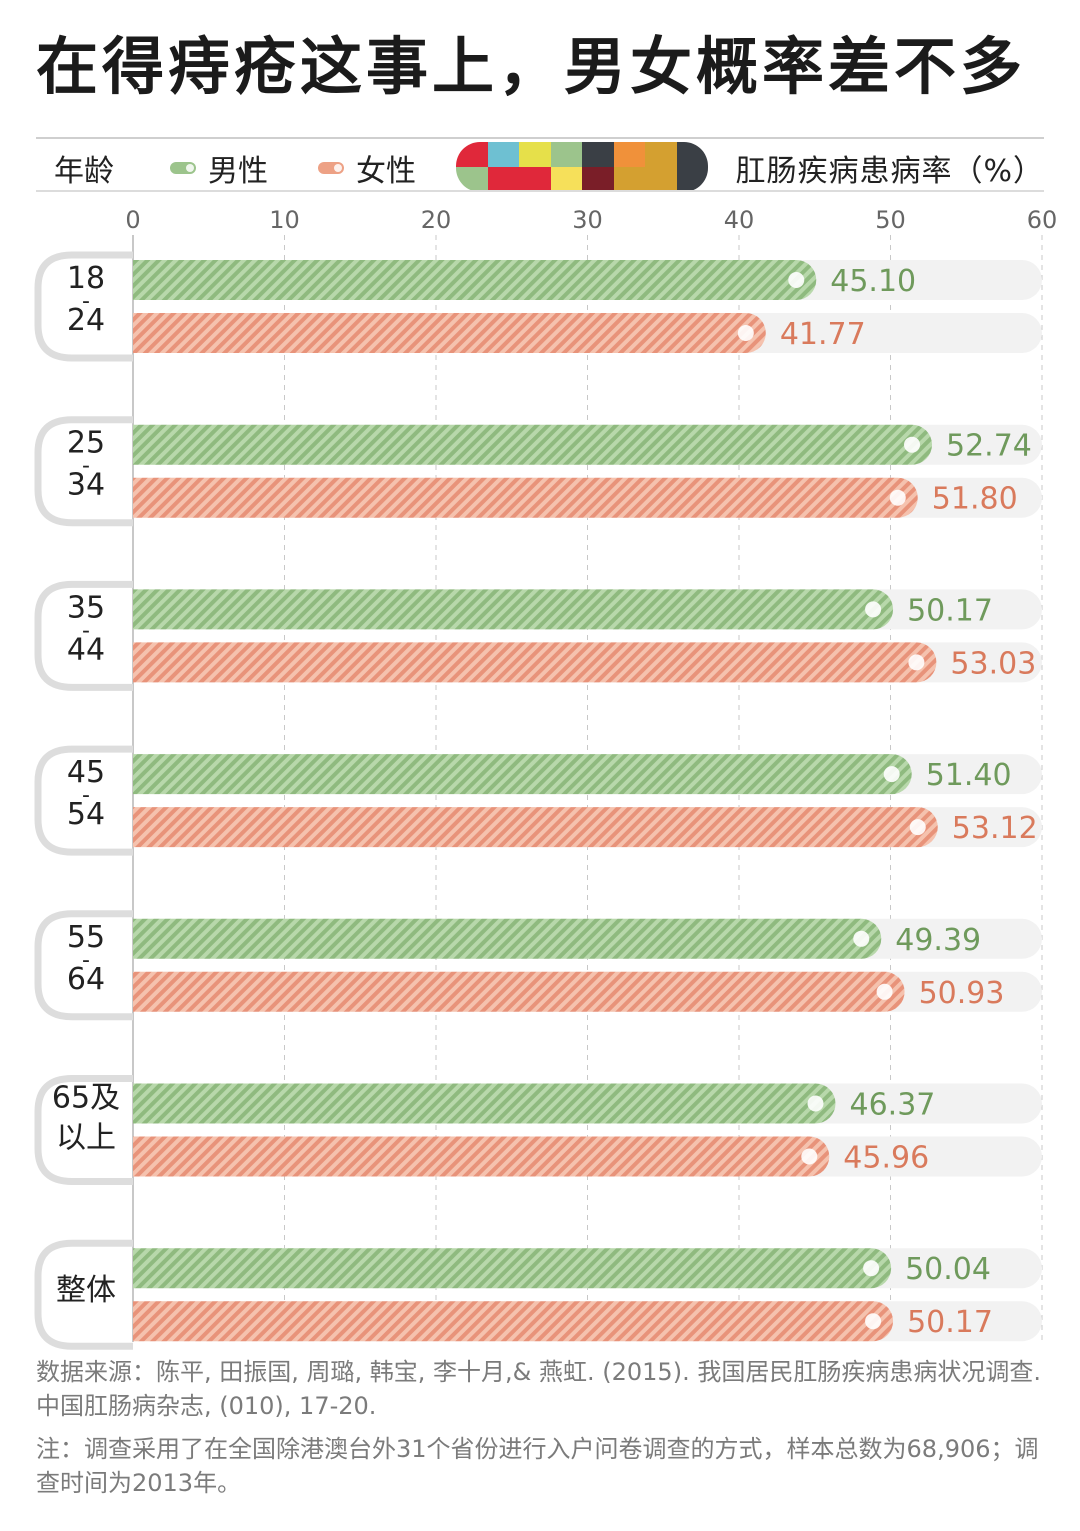 Image resolution: width=1080 pixels, height=1531 pixels. I want to click on age-category-label: 64, so click(86, 979).